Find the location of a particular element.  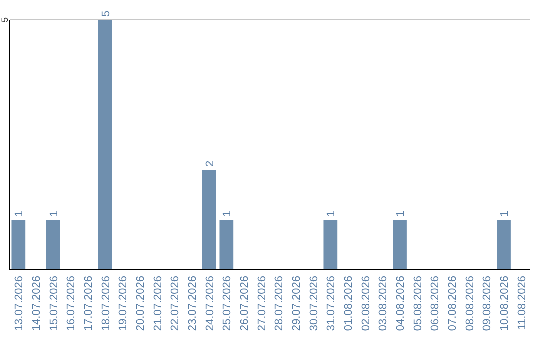

x-tick-label: 03.08.2026 is located at coordinates (384, 304).